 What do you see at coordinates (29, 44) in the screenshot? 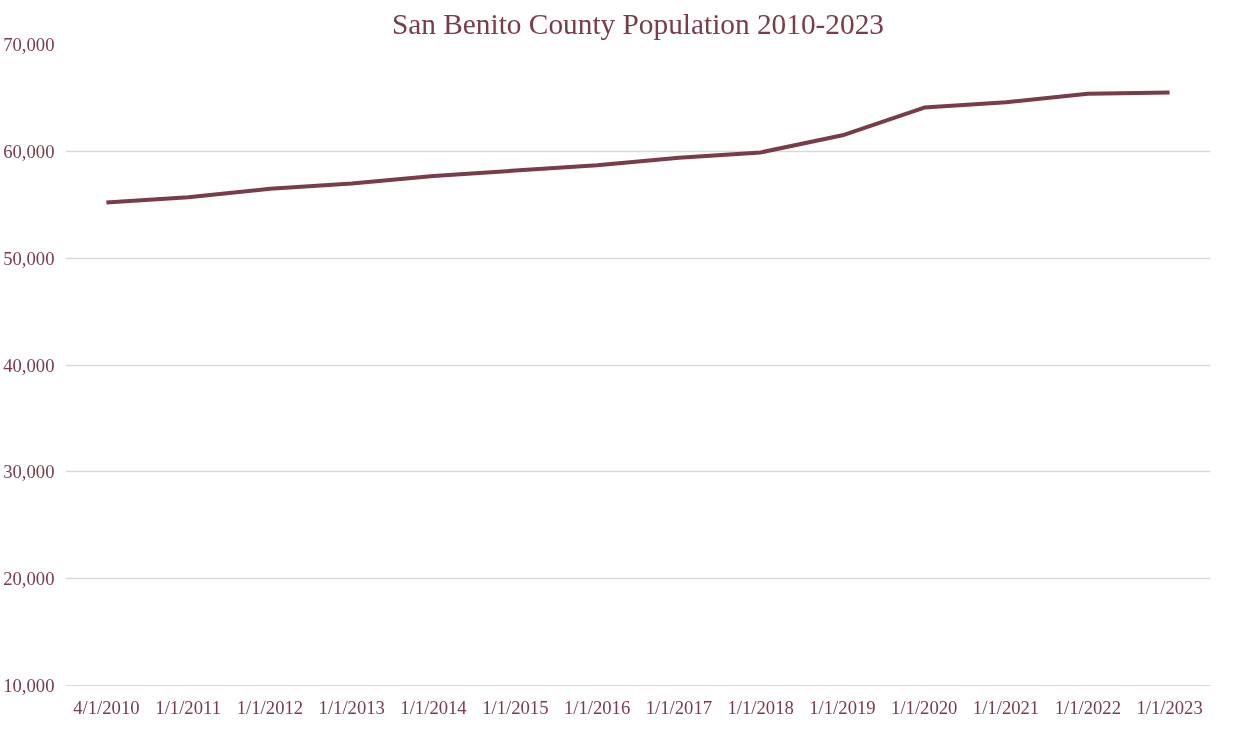
I see `y-tick-label: 70,000` at bounding box center [29, 44].